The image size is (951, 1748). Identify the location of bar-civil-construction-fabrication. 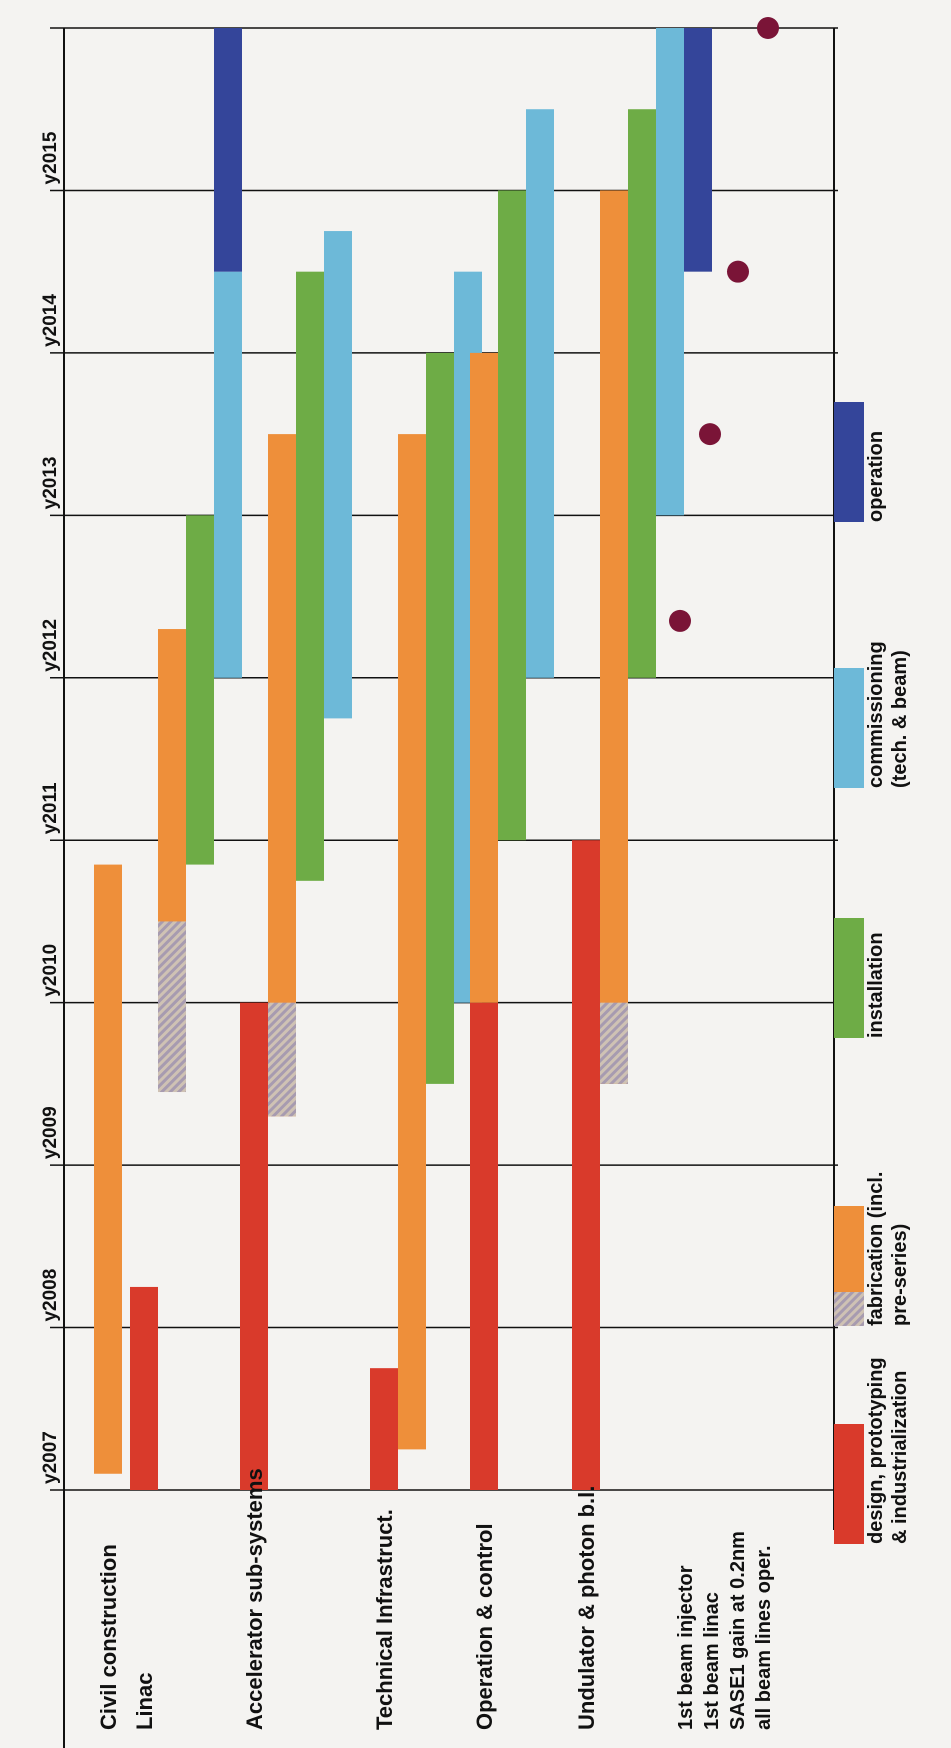
(108, 1169).